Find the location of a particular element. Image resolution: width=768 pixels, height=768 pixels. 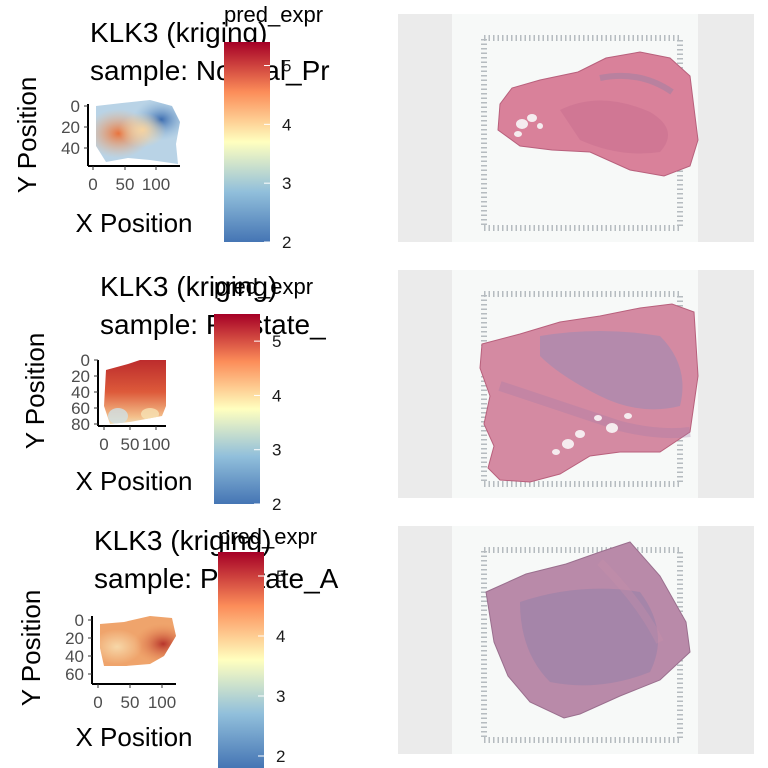

chart-title-line-2: sample: Prostate_A is located at coordinates (216, 578).